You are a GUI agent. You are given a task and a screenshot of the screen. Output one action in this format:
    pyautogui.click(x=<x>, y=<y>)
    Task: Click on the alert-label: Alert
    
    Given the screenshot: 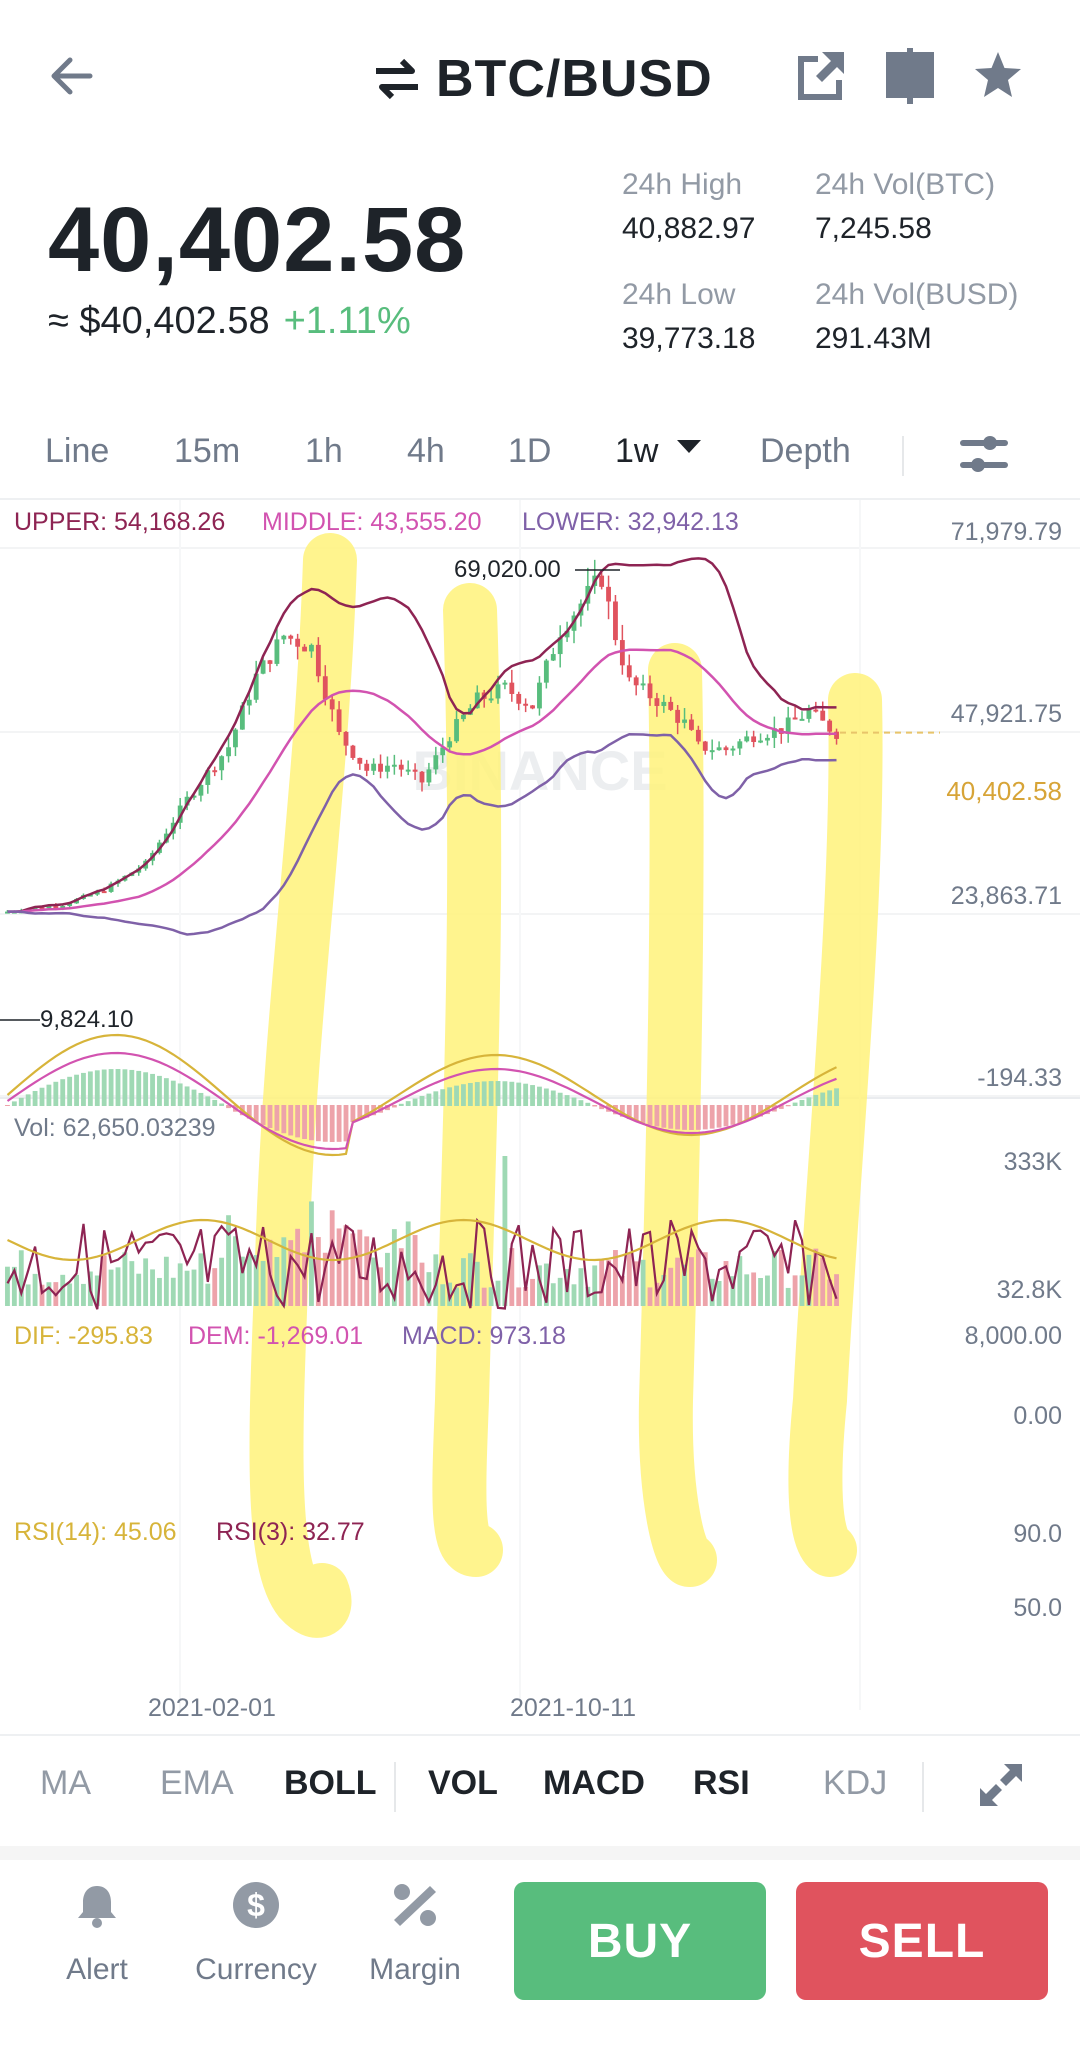 What is the action you would take?
    pyautogui.click(x=97, y=1969)
    